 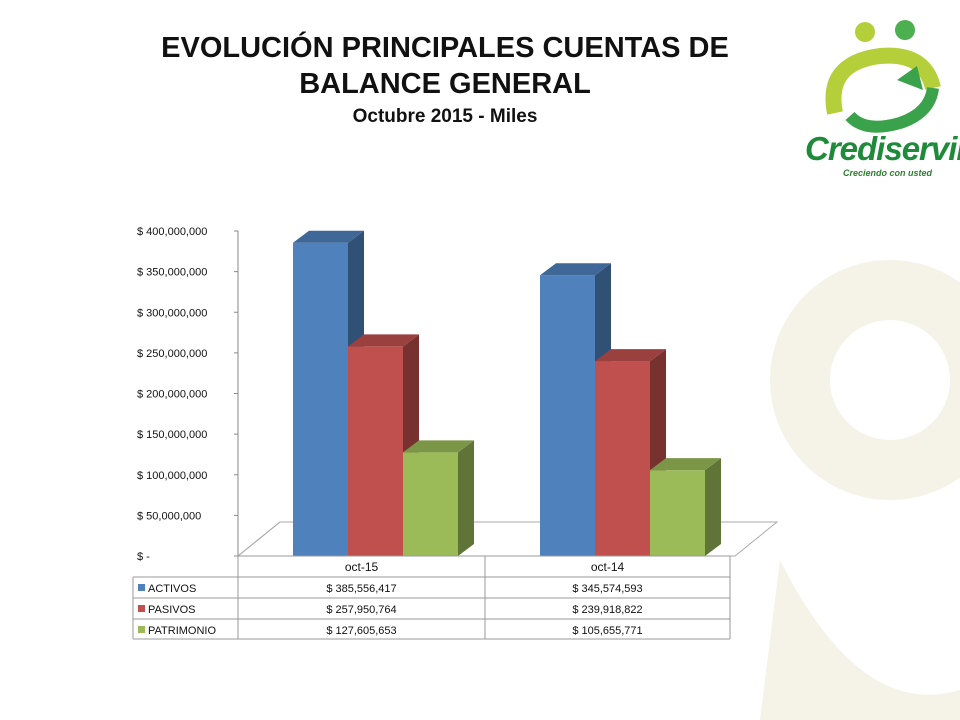 I want to click on y-tick-label: $ 250,000,000, so click(x=172, y=354).